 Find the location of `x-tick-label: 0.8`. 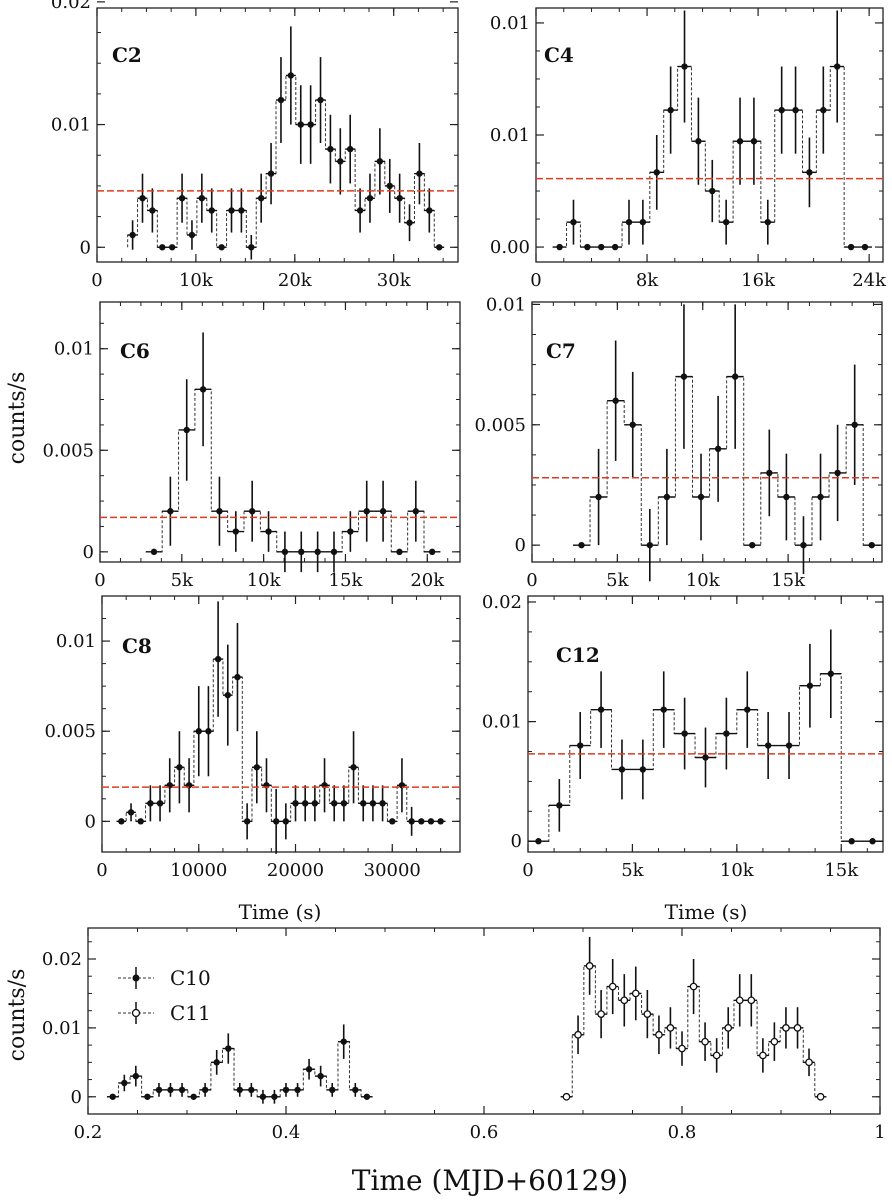

x-tick-label: 0.8 is located at coordinates (682, 1132).